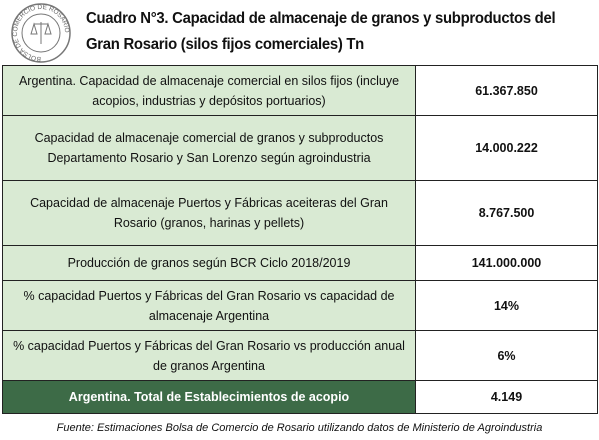 This screenshot has height=440, width=599. Describe the element at coordinates (41, 33) in the screenshot. I see `logo: BOLSA DE COMERCIO DE ROSARIO` at that location.